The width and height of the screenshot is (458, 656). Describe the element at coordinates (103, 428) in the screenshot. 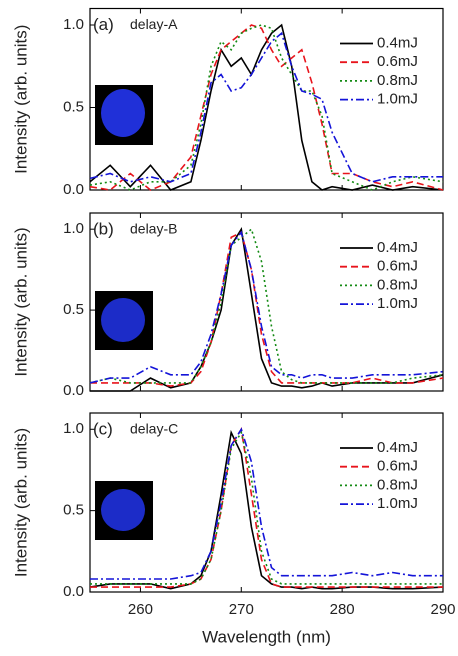

I see `panel-label: (c)` at that location.